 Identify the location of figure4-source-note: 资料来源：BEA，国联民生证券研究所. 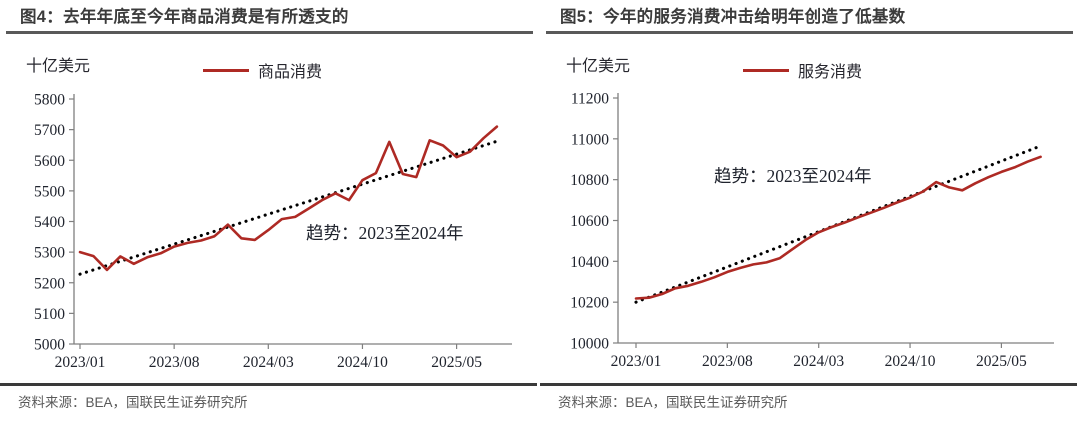
(133, 402).